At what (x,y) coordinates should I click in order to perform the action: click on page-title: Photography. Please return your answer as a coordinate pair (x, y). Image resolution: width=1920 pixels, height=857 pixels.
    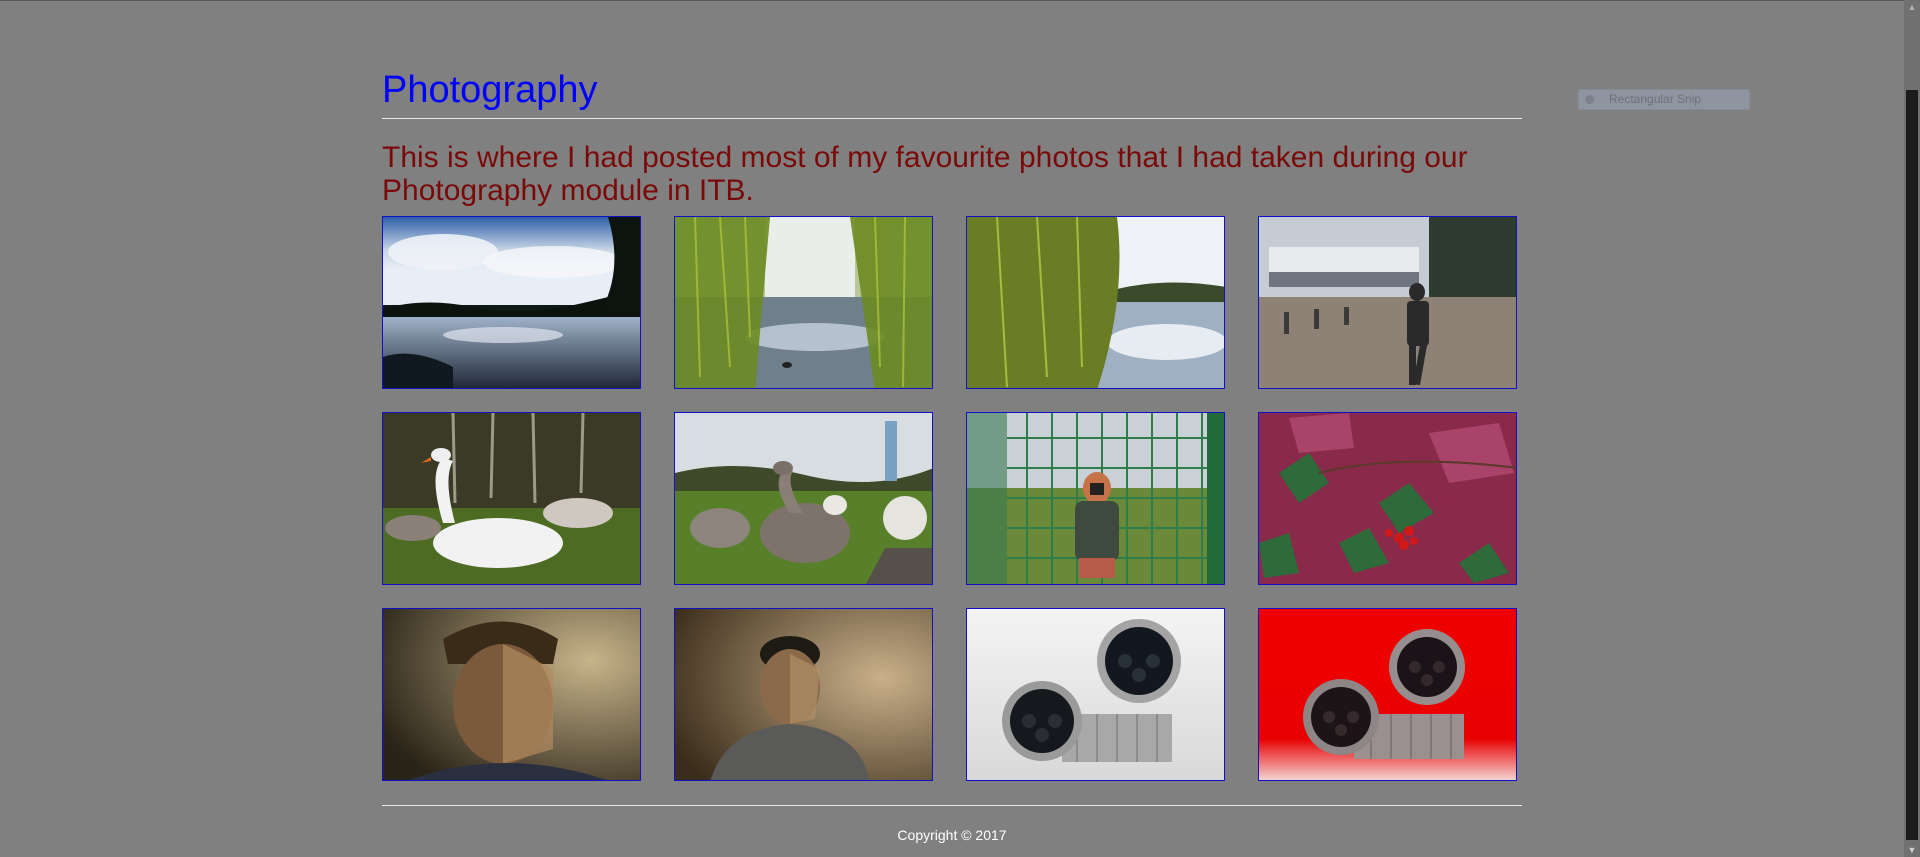
    Looking at the image, I should click on (490, 90).